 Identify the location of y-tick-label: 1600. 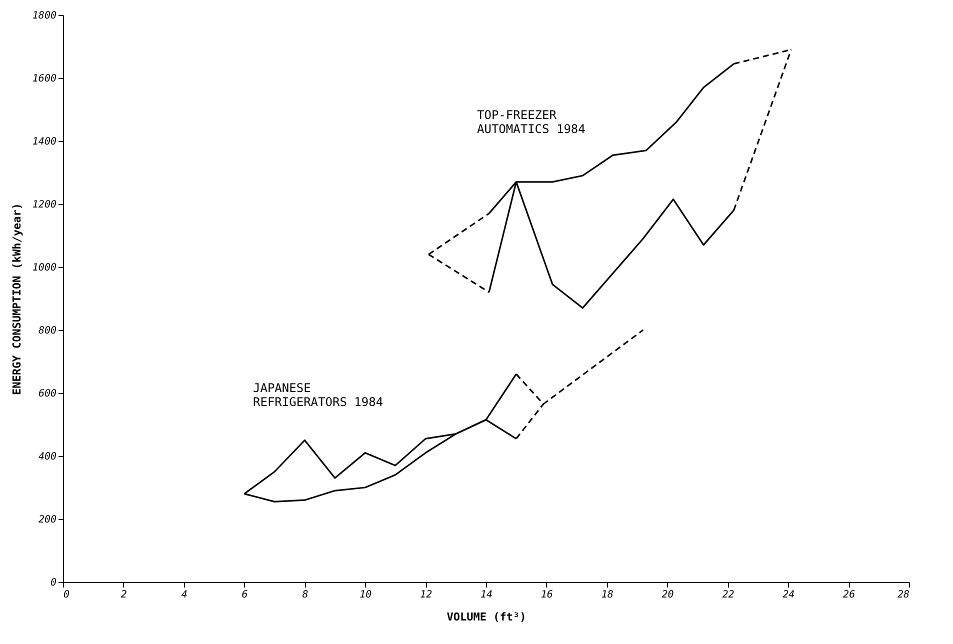
(44, 79).